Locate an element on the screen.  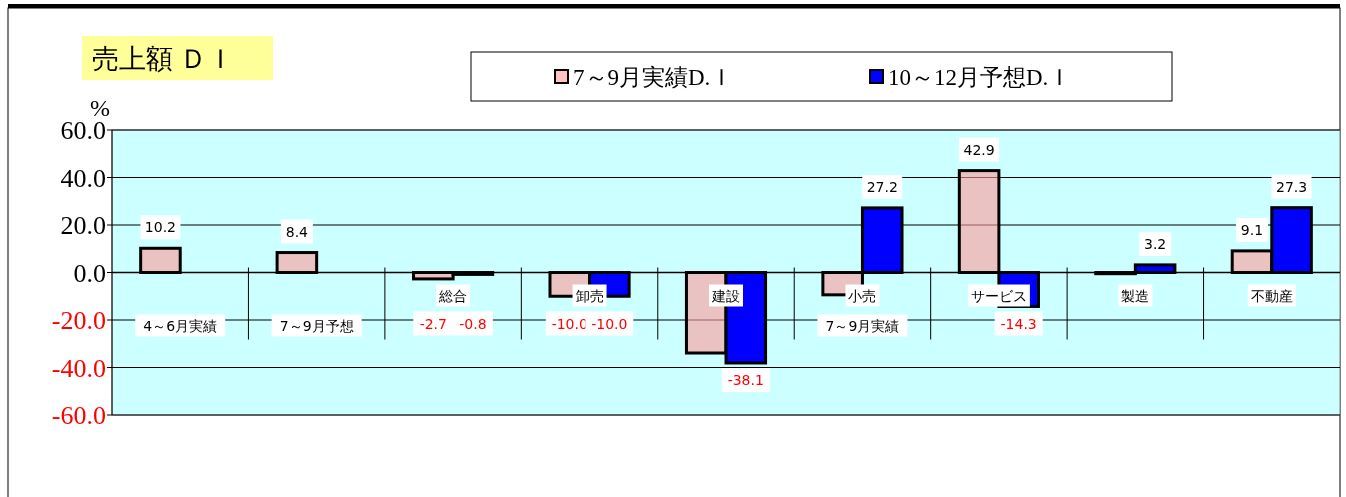
y-tick-label: 0.0 is located at coordinates (89, 273).